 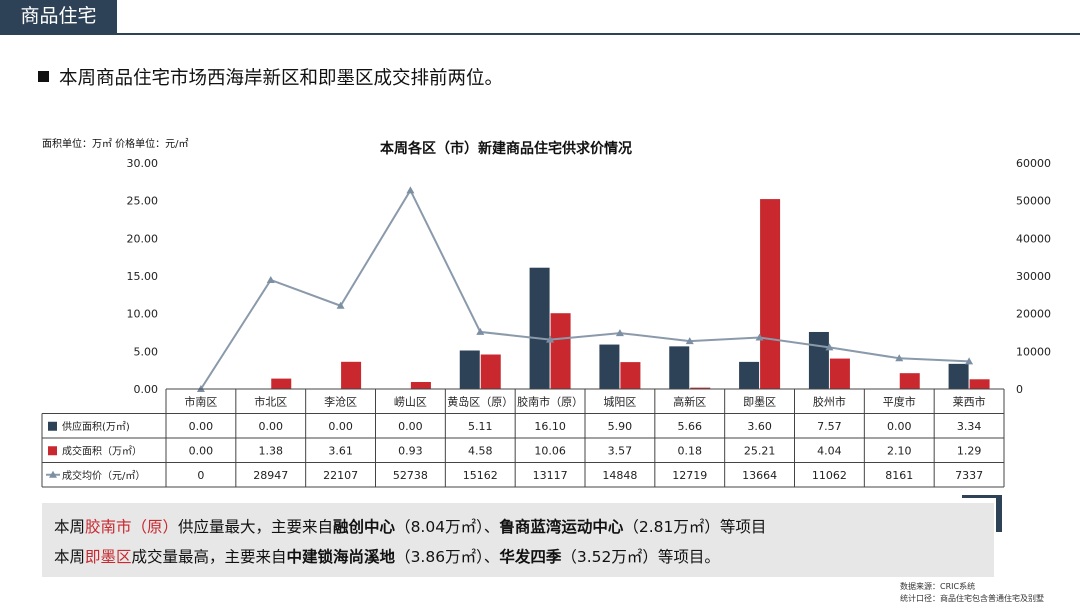 What do you see at coordinates (689, 475) in the screenshot?
I see `data-cell: 12719` at bounding box center [689, 475].